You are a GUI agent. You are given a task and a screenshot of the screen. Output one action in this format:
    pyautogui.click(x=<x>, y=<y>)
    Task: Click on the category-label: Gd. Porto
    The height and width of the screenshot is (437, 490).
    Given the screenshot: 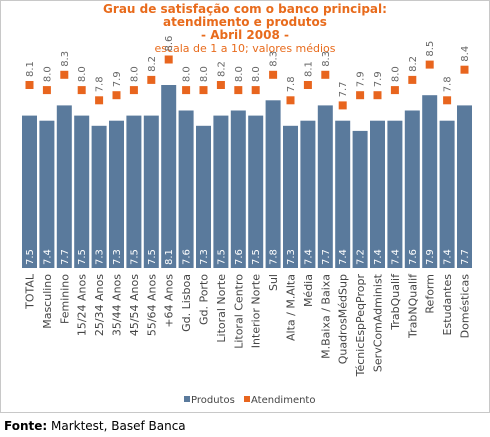 What is the action you would take?
    pyautogui.click(x=204, y=299)
    